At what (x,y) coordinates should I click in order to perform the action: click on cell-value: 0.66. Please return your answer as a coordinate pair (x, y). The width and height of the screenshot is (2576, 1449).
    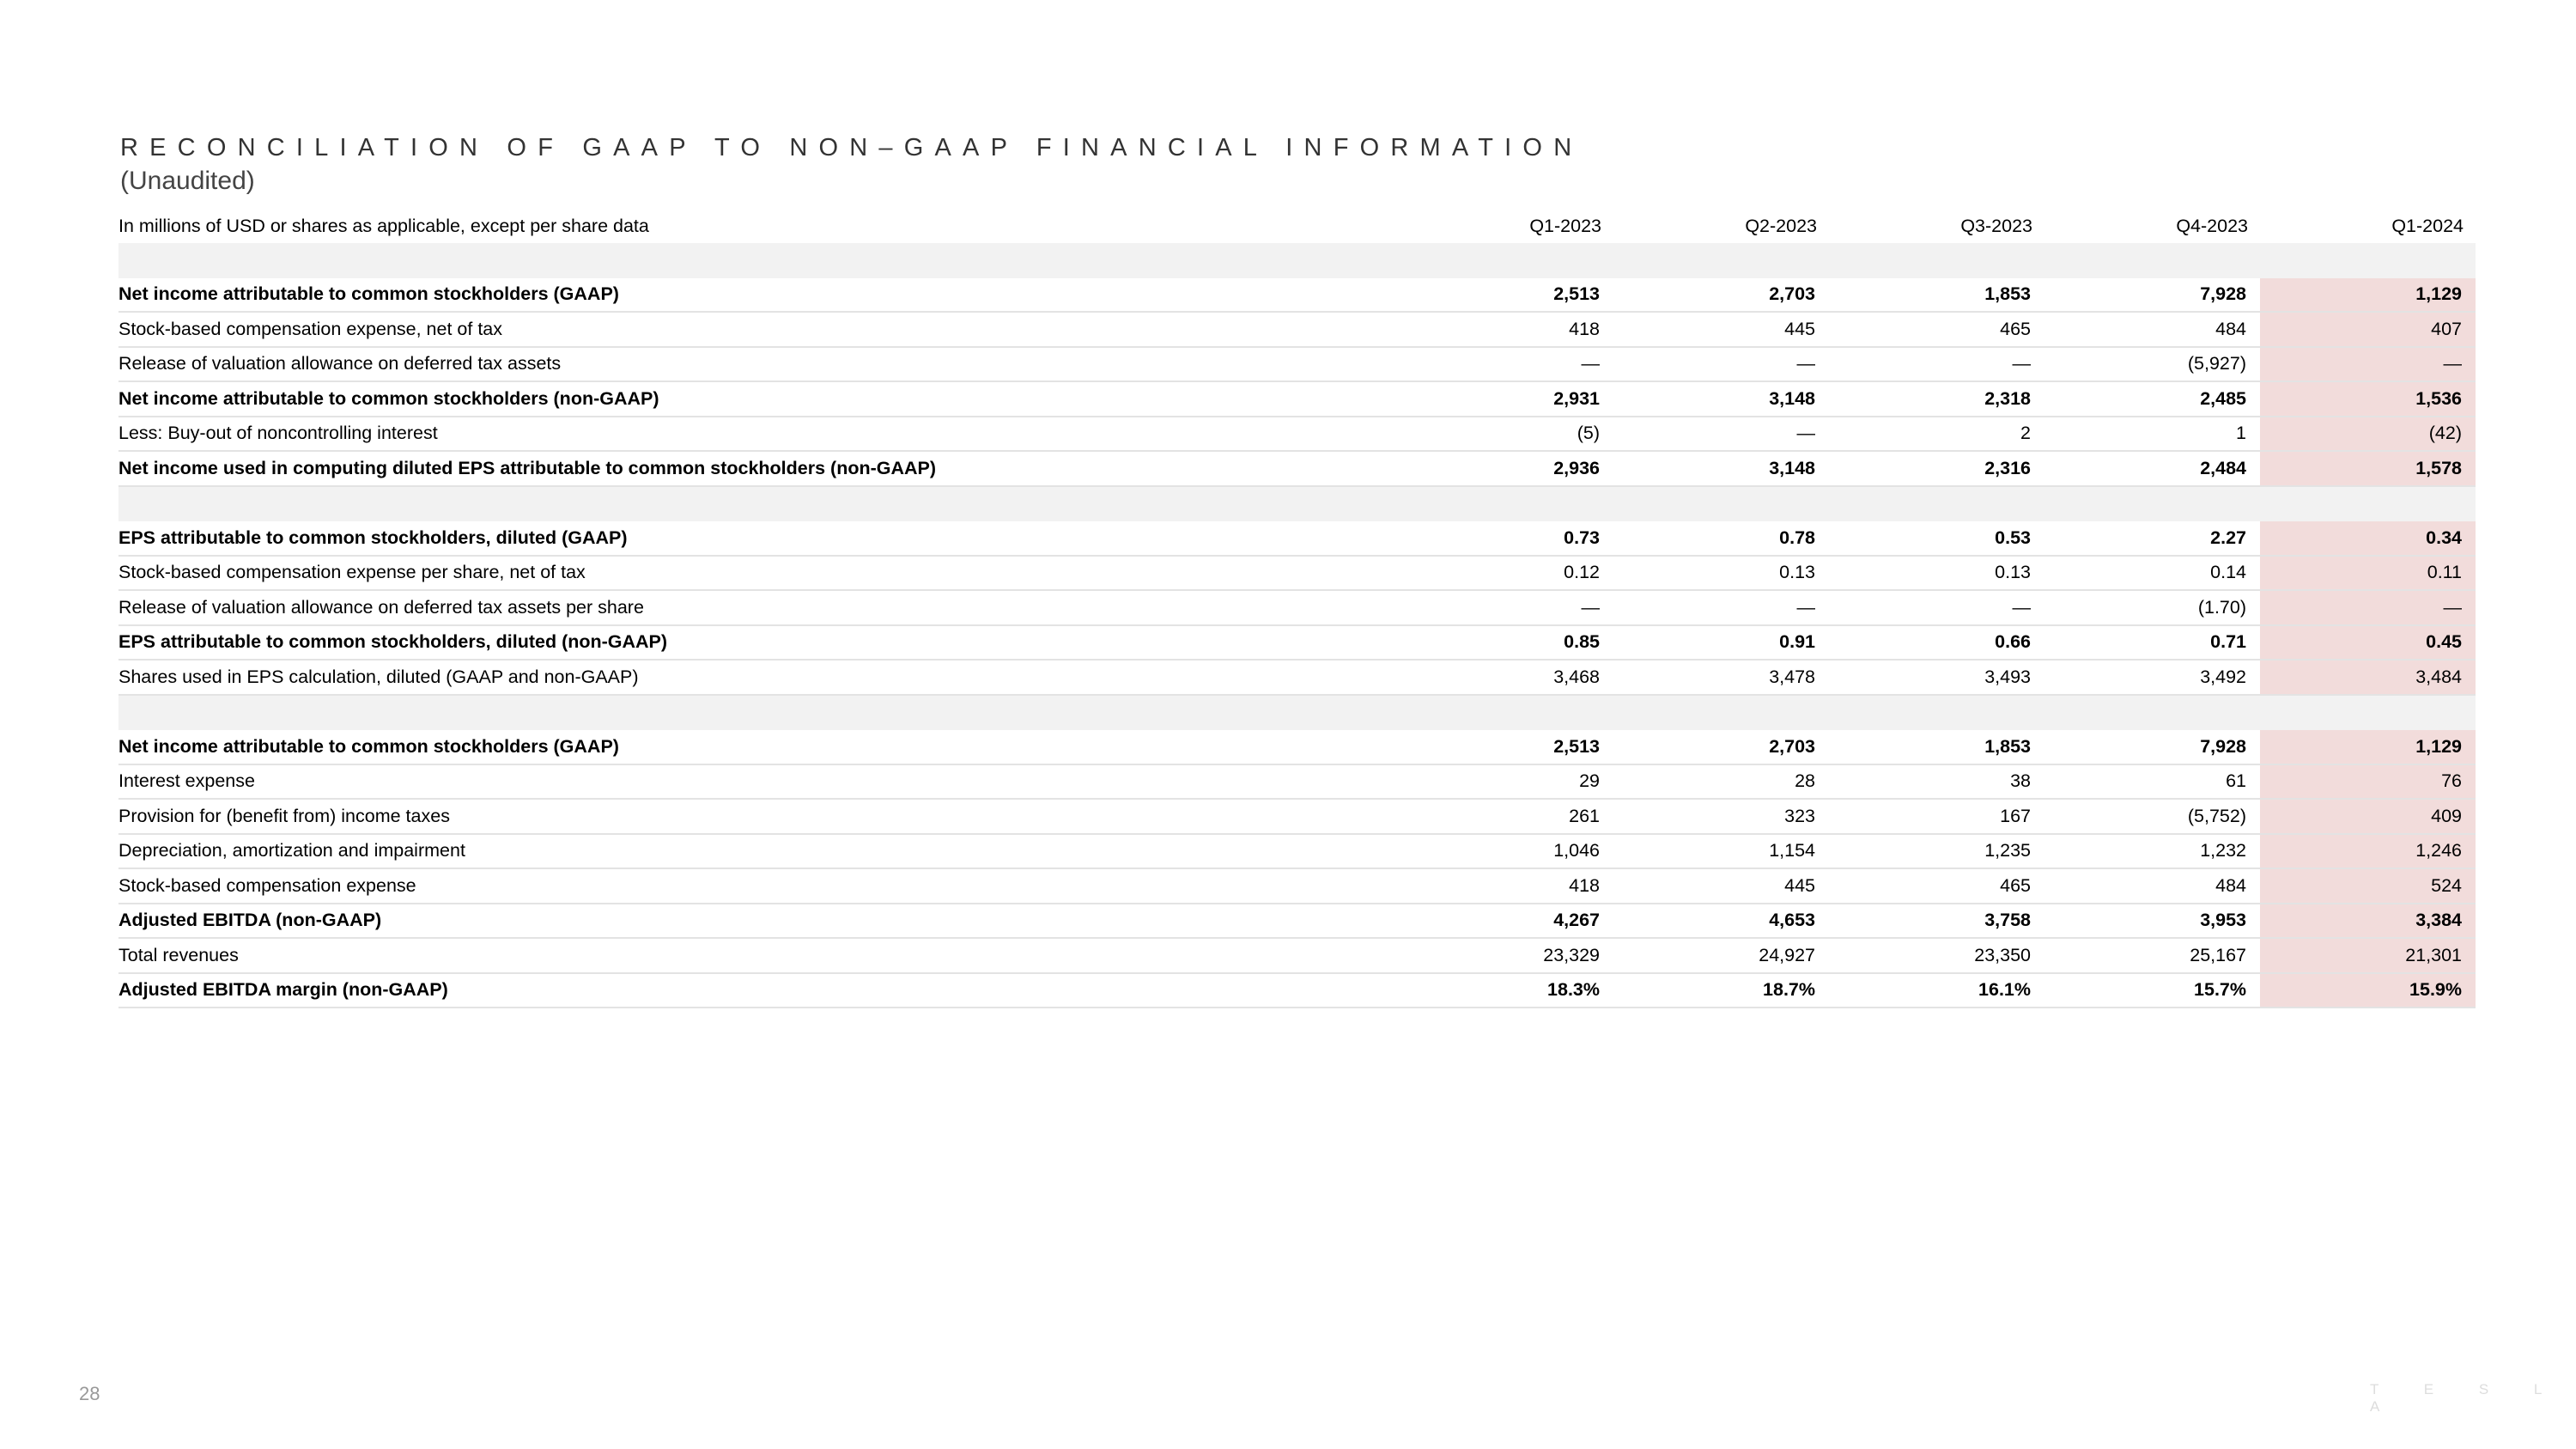
    Looking at the image, I should click on (1937, 642).